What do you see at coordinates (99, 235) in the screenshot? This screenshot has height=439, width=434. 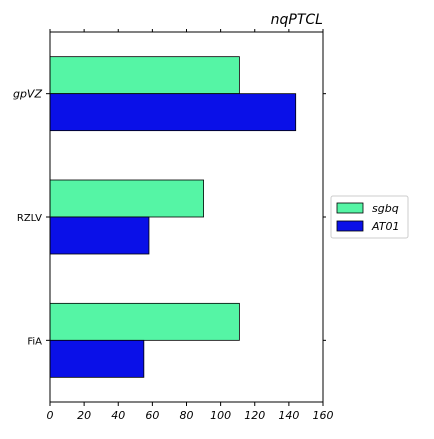 I see `bar-AT01-RZLV` at bounding box center [99, 235].